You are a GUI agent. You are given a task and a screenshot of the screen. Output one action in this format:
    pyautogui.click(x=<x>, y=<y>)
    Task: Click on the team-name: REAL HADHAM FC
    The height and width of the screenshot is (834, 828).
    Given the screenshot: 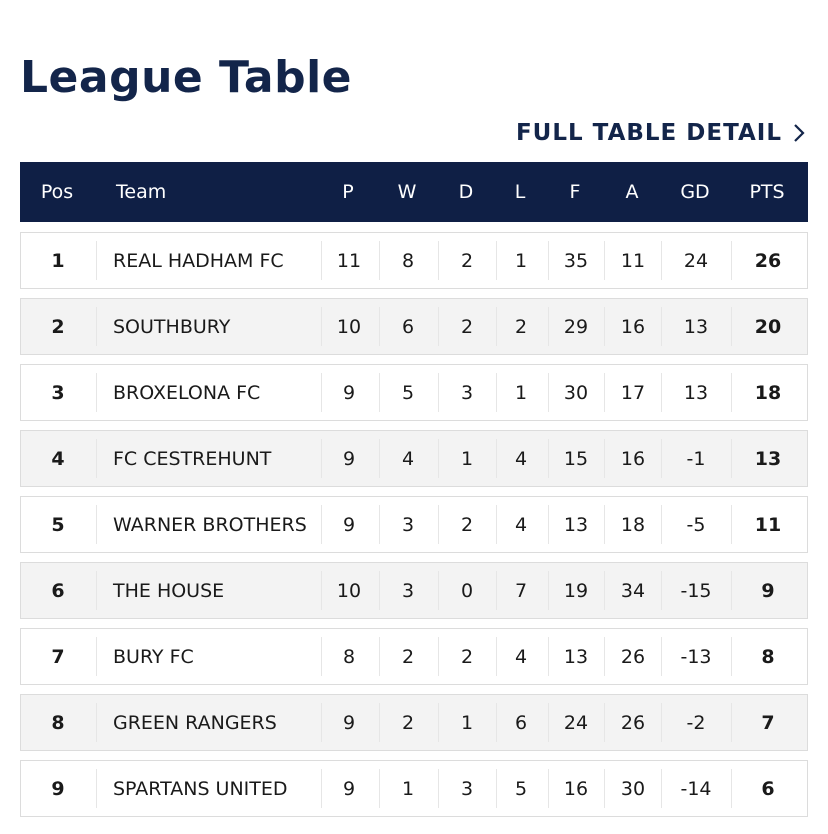 What is the action you would take?
    pyautogui.click(x=198, y=260)
    